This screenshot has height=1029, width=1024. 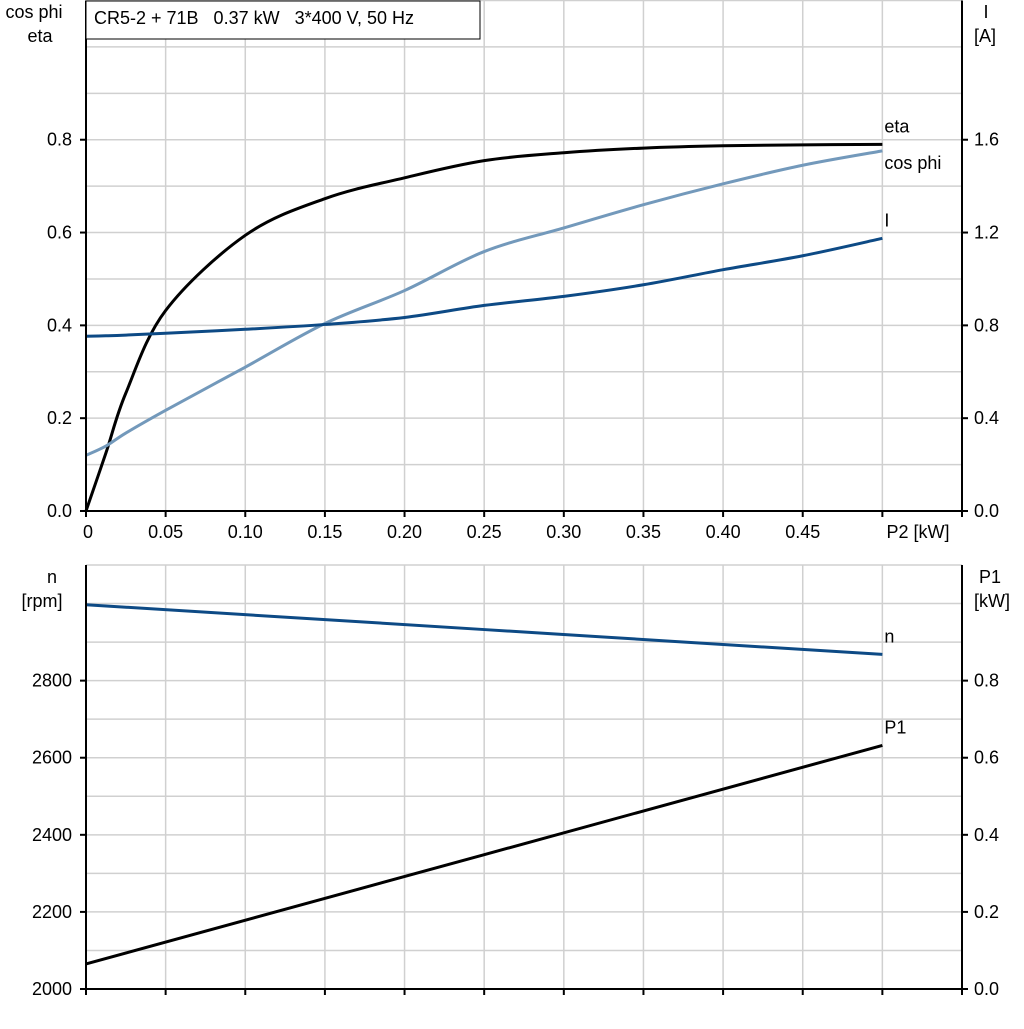 What do you see at coordinates (563, 532) in the screenshot?
I see `x-tick-label: 0.30` at bounding box center [563, 532].